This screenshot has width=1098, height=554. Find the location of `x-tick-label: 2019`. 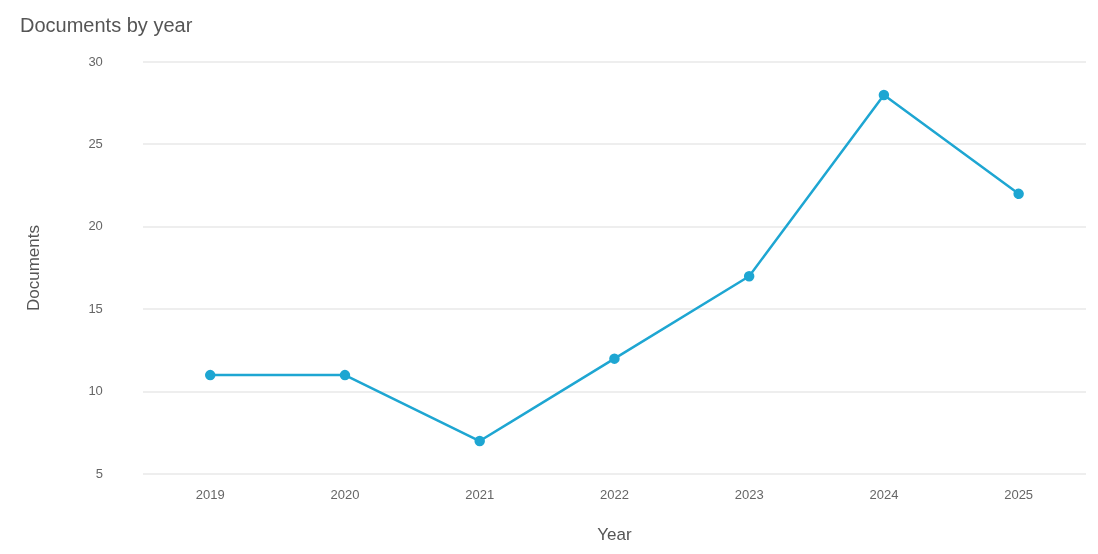

x-tick-label: 2019 is located at coordinates (210, 495).